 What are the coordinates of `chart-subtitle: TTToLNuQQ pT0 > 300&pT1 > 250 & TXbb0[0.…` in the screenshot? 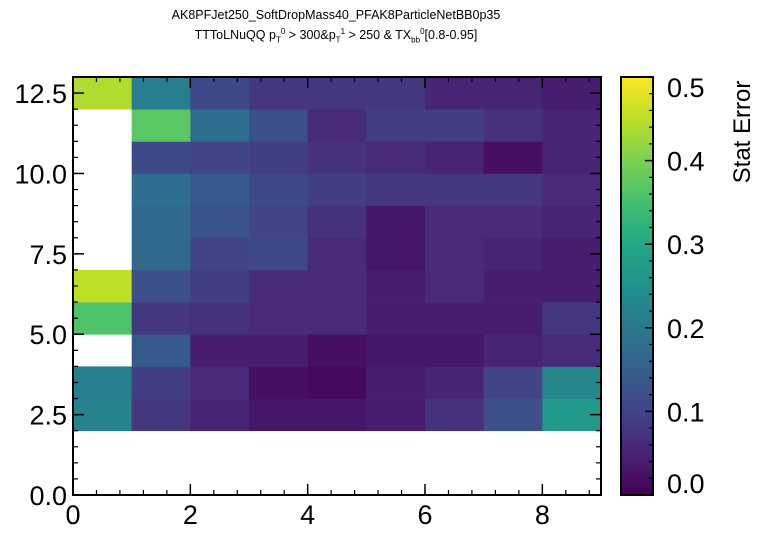 It's located at (336, 36).